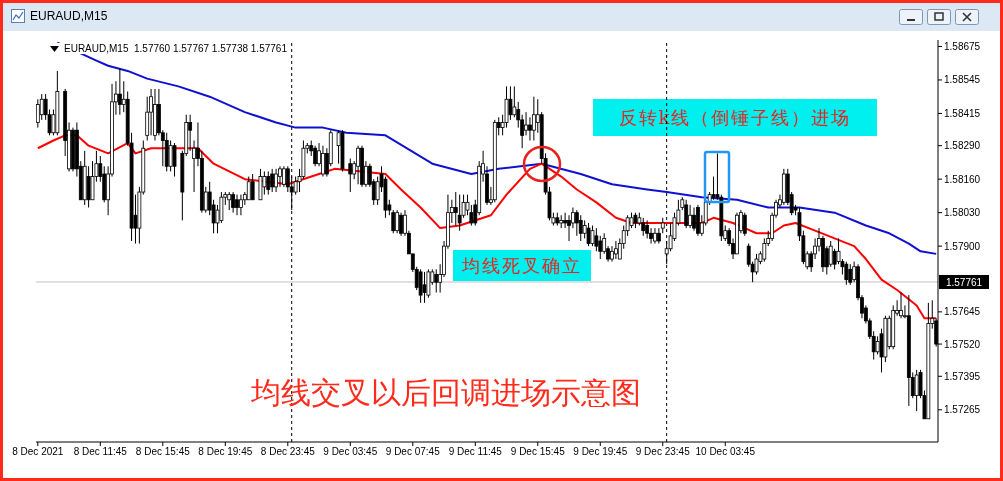  I want to click on x-tick-label: 8 Dec 15:45, so click(163, 452).